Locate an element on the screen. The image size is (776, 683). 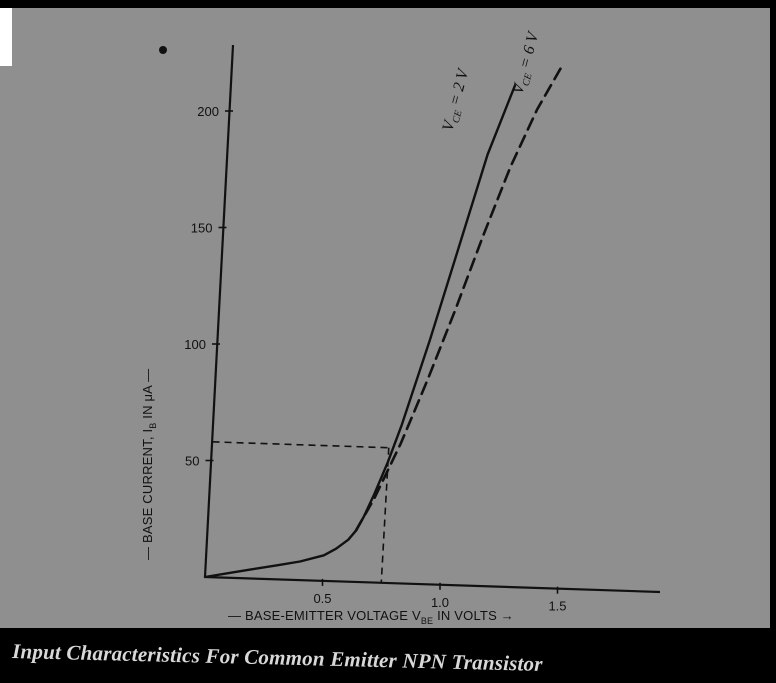
svg-text: — BASE CURRENT, IB IN μA — is located at coordinates (149, 464).